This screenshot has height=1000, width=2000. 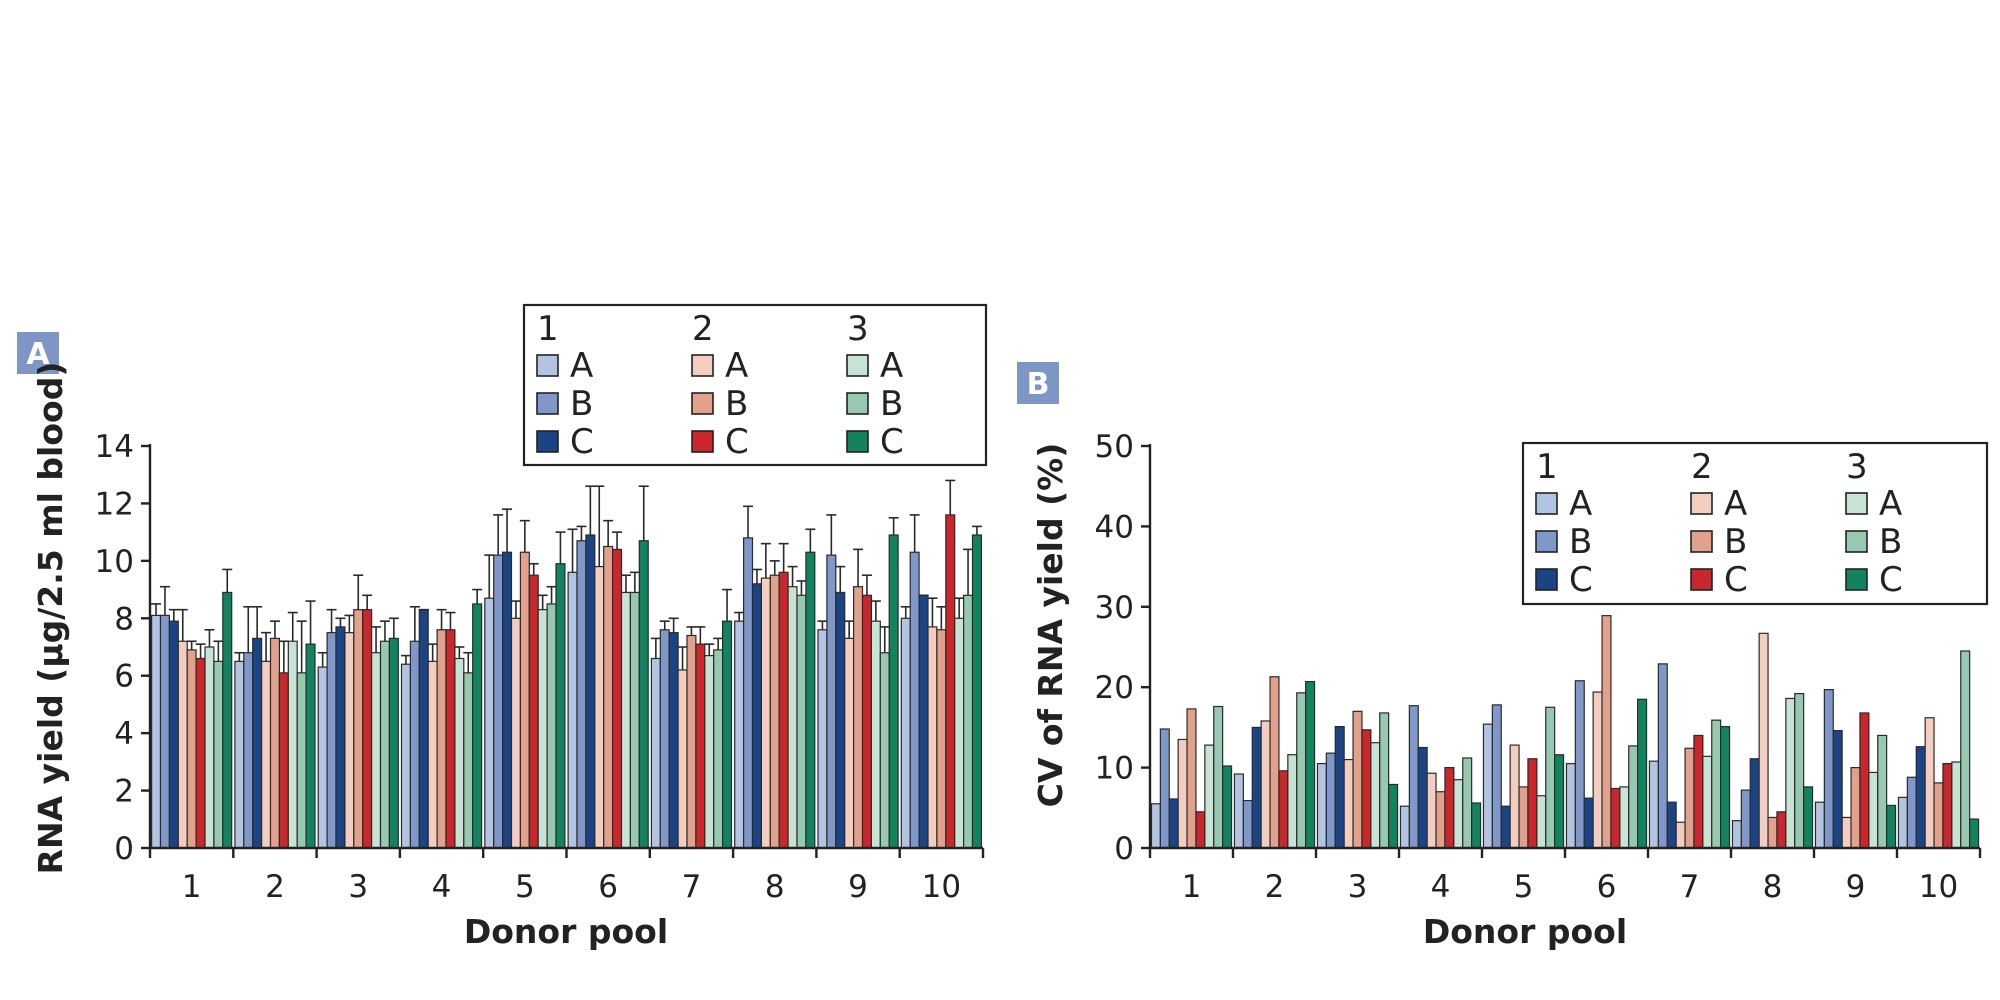 What do you see at coordinates (849, 743) in the screenshot?
I see `bar-pool-9-2A` at bounding box center [849, 743].